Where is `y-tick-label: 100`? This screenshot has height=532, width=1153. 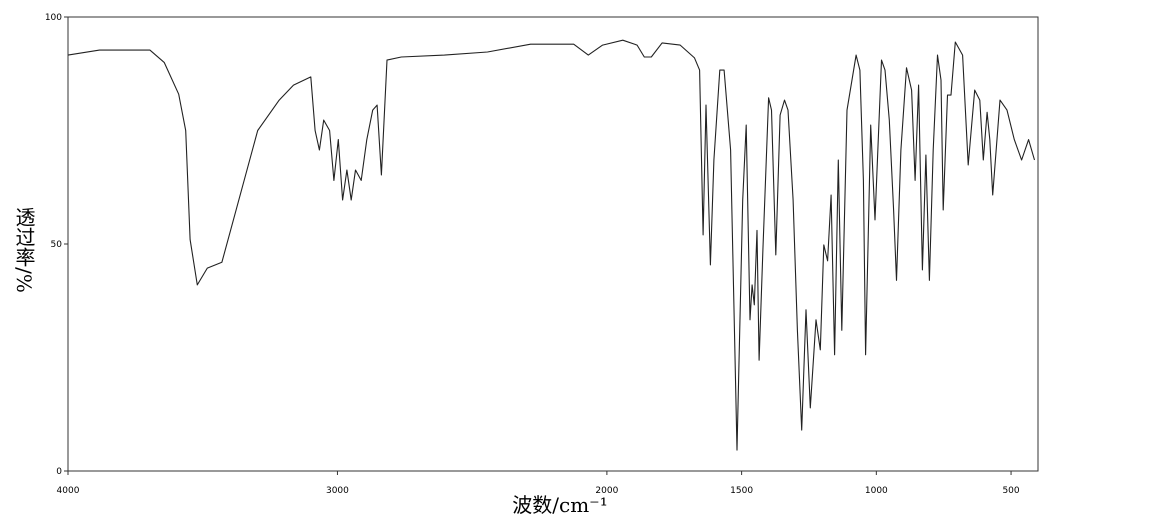 y-tick-label: 100 is located at coordinates (53, 18).